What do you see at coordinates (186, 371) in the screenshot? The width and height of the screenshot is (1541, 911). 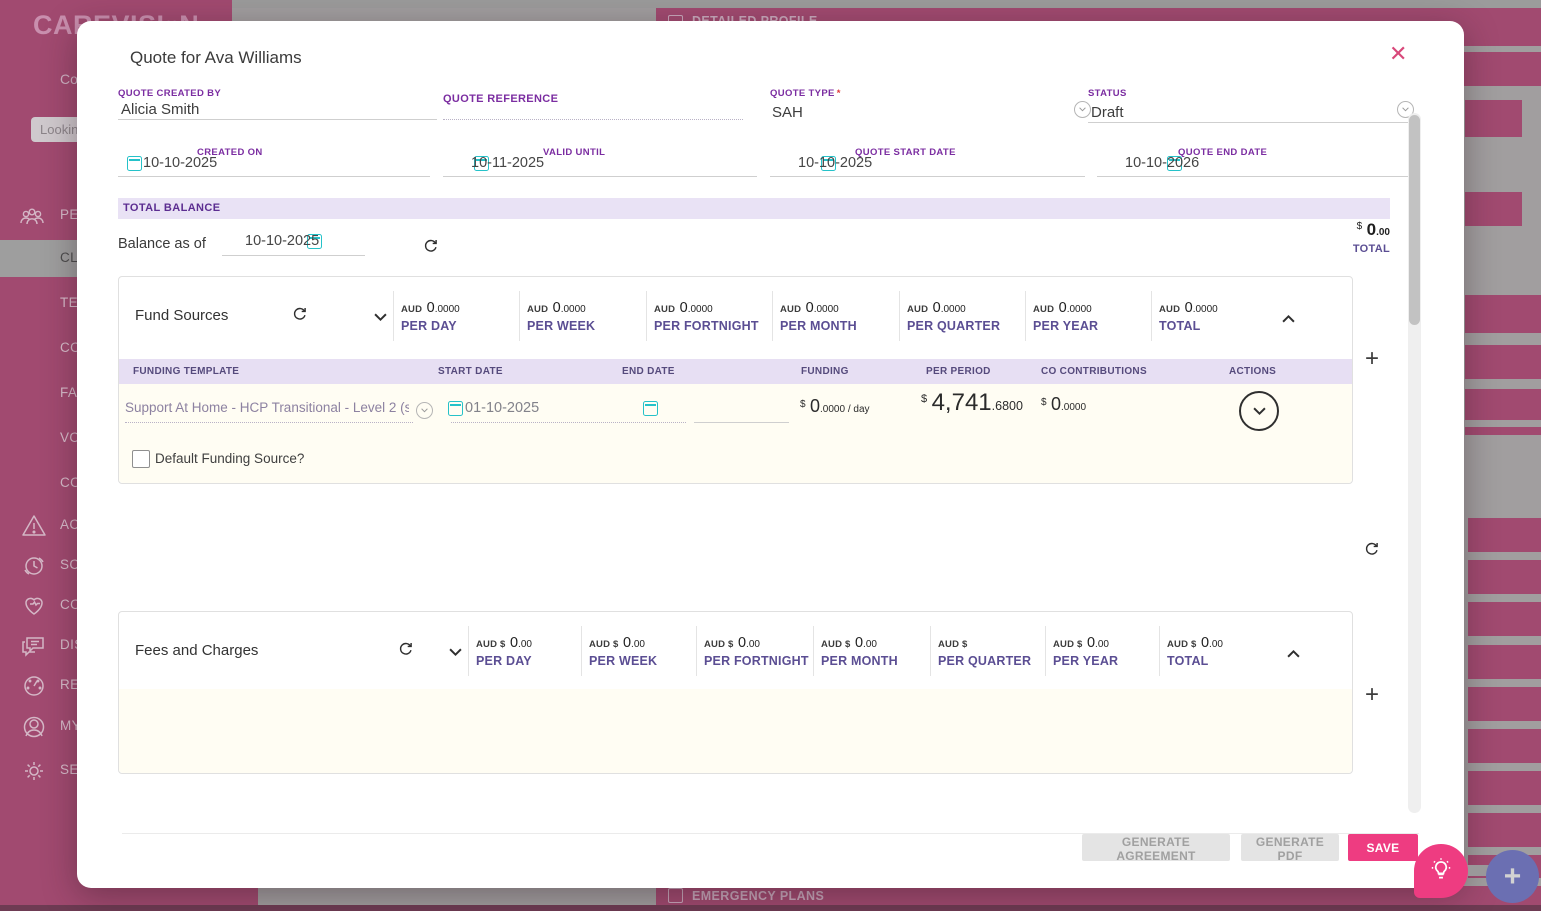 I see `col-funding-template: FUNDING TEMPLATE` at bounding box center [186, 371].